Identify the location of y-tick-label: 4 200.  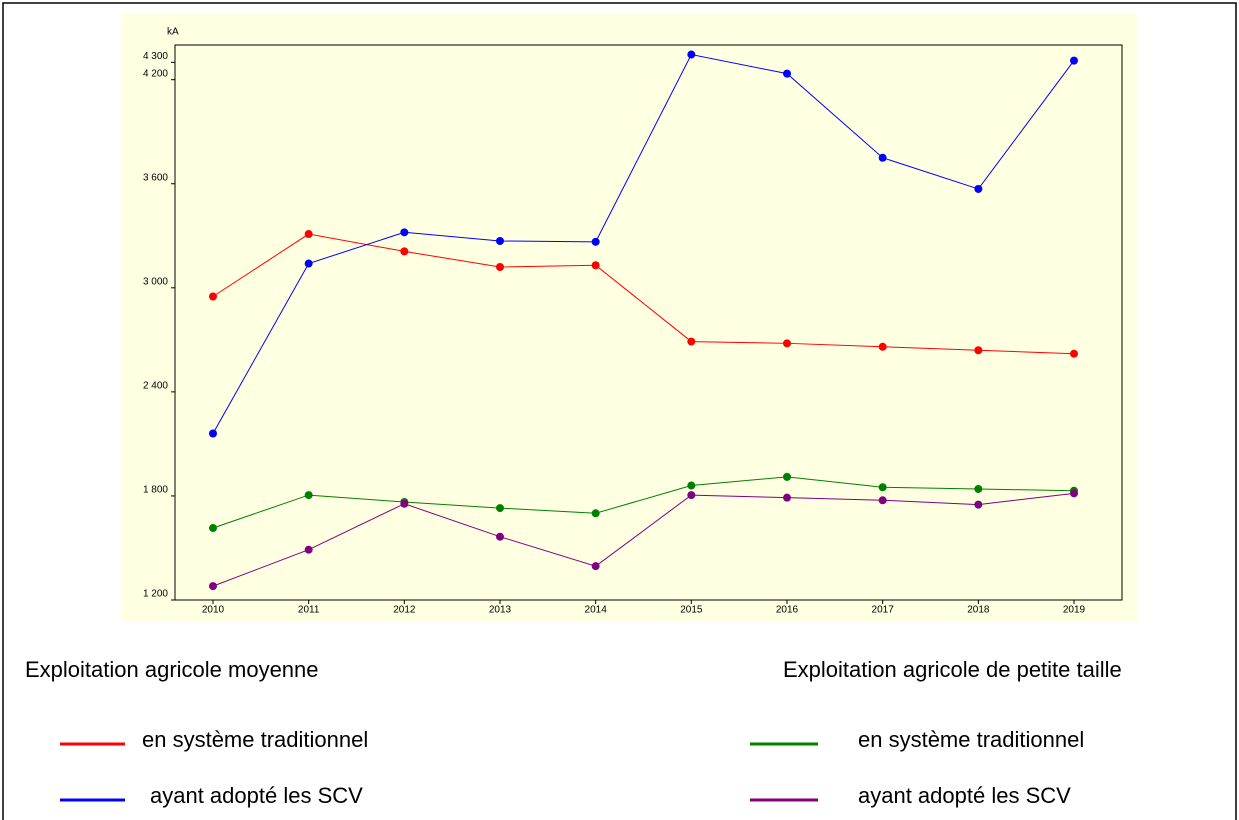
(155, 73).